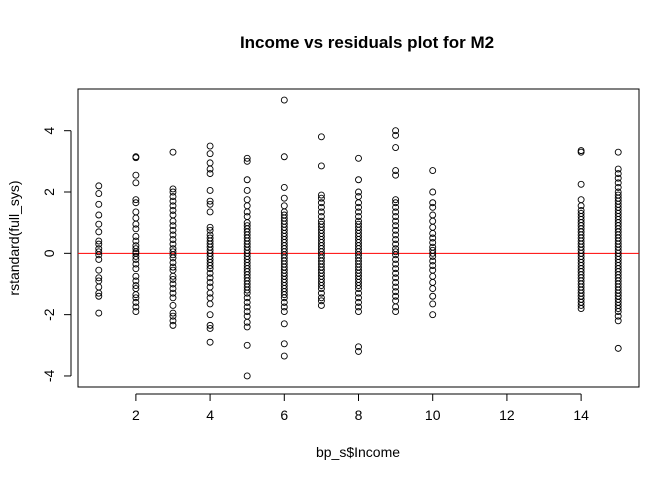 This screenshot has height=480, width=672. Describe the element at coordinates (358, 452) in the screenshot. I see `x-axis-label: bp_s$Income` at that location.